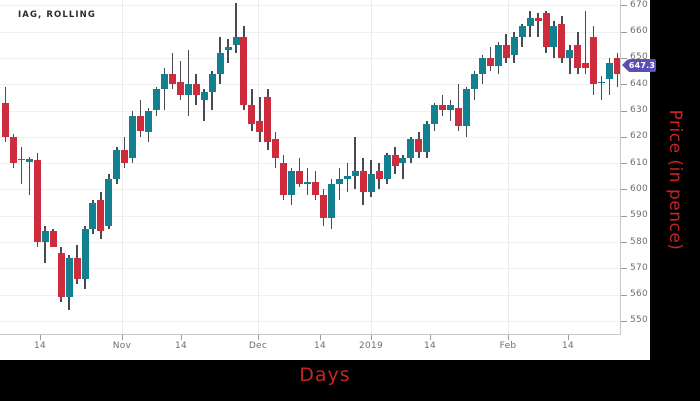 The image size is (700, 401). Describe the element at coordinates (642, 65) in the screenshot. I see `last-price-badge: 647.3` at that location.